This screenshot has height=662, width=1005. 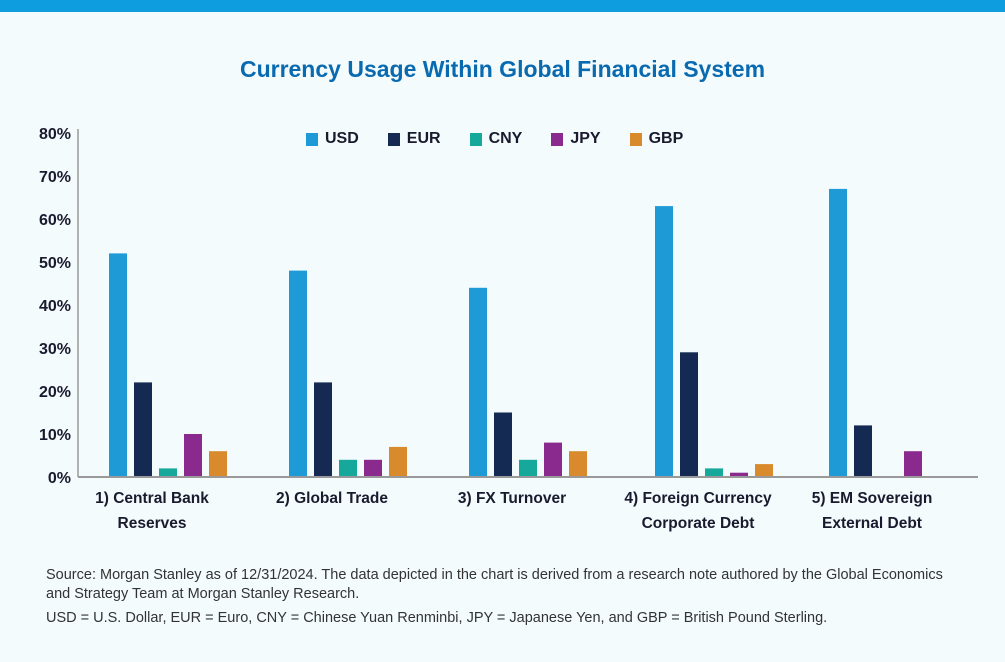 I want to click on y-tick-label: 70%, so click(x=55, y=177).